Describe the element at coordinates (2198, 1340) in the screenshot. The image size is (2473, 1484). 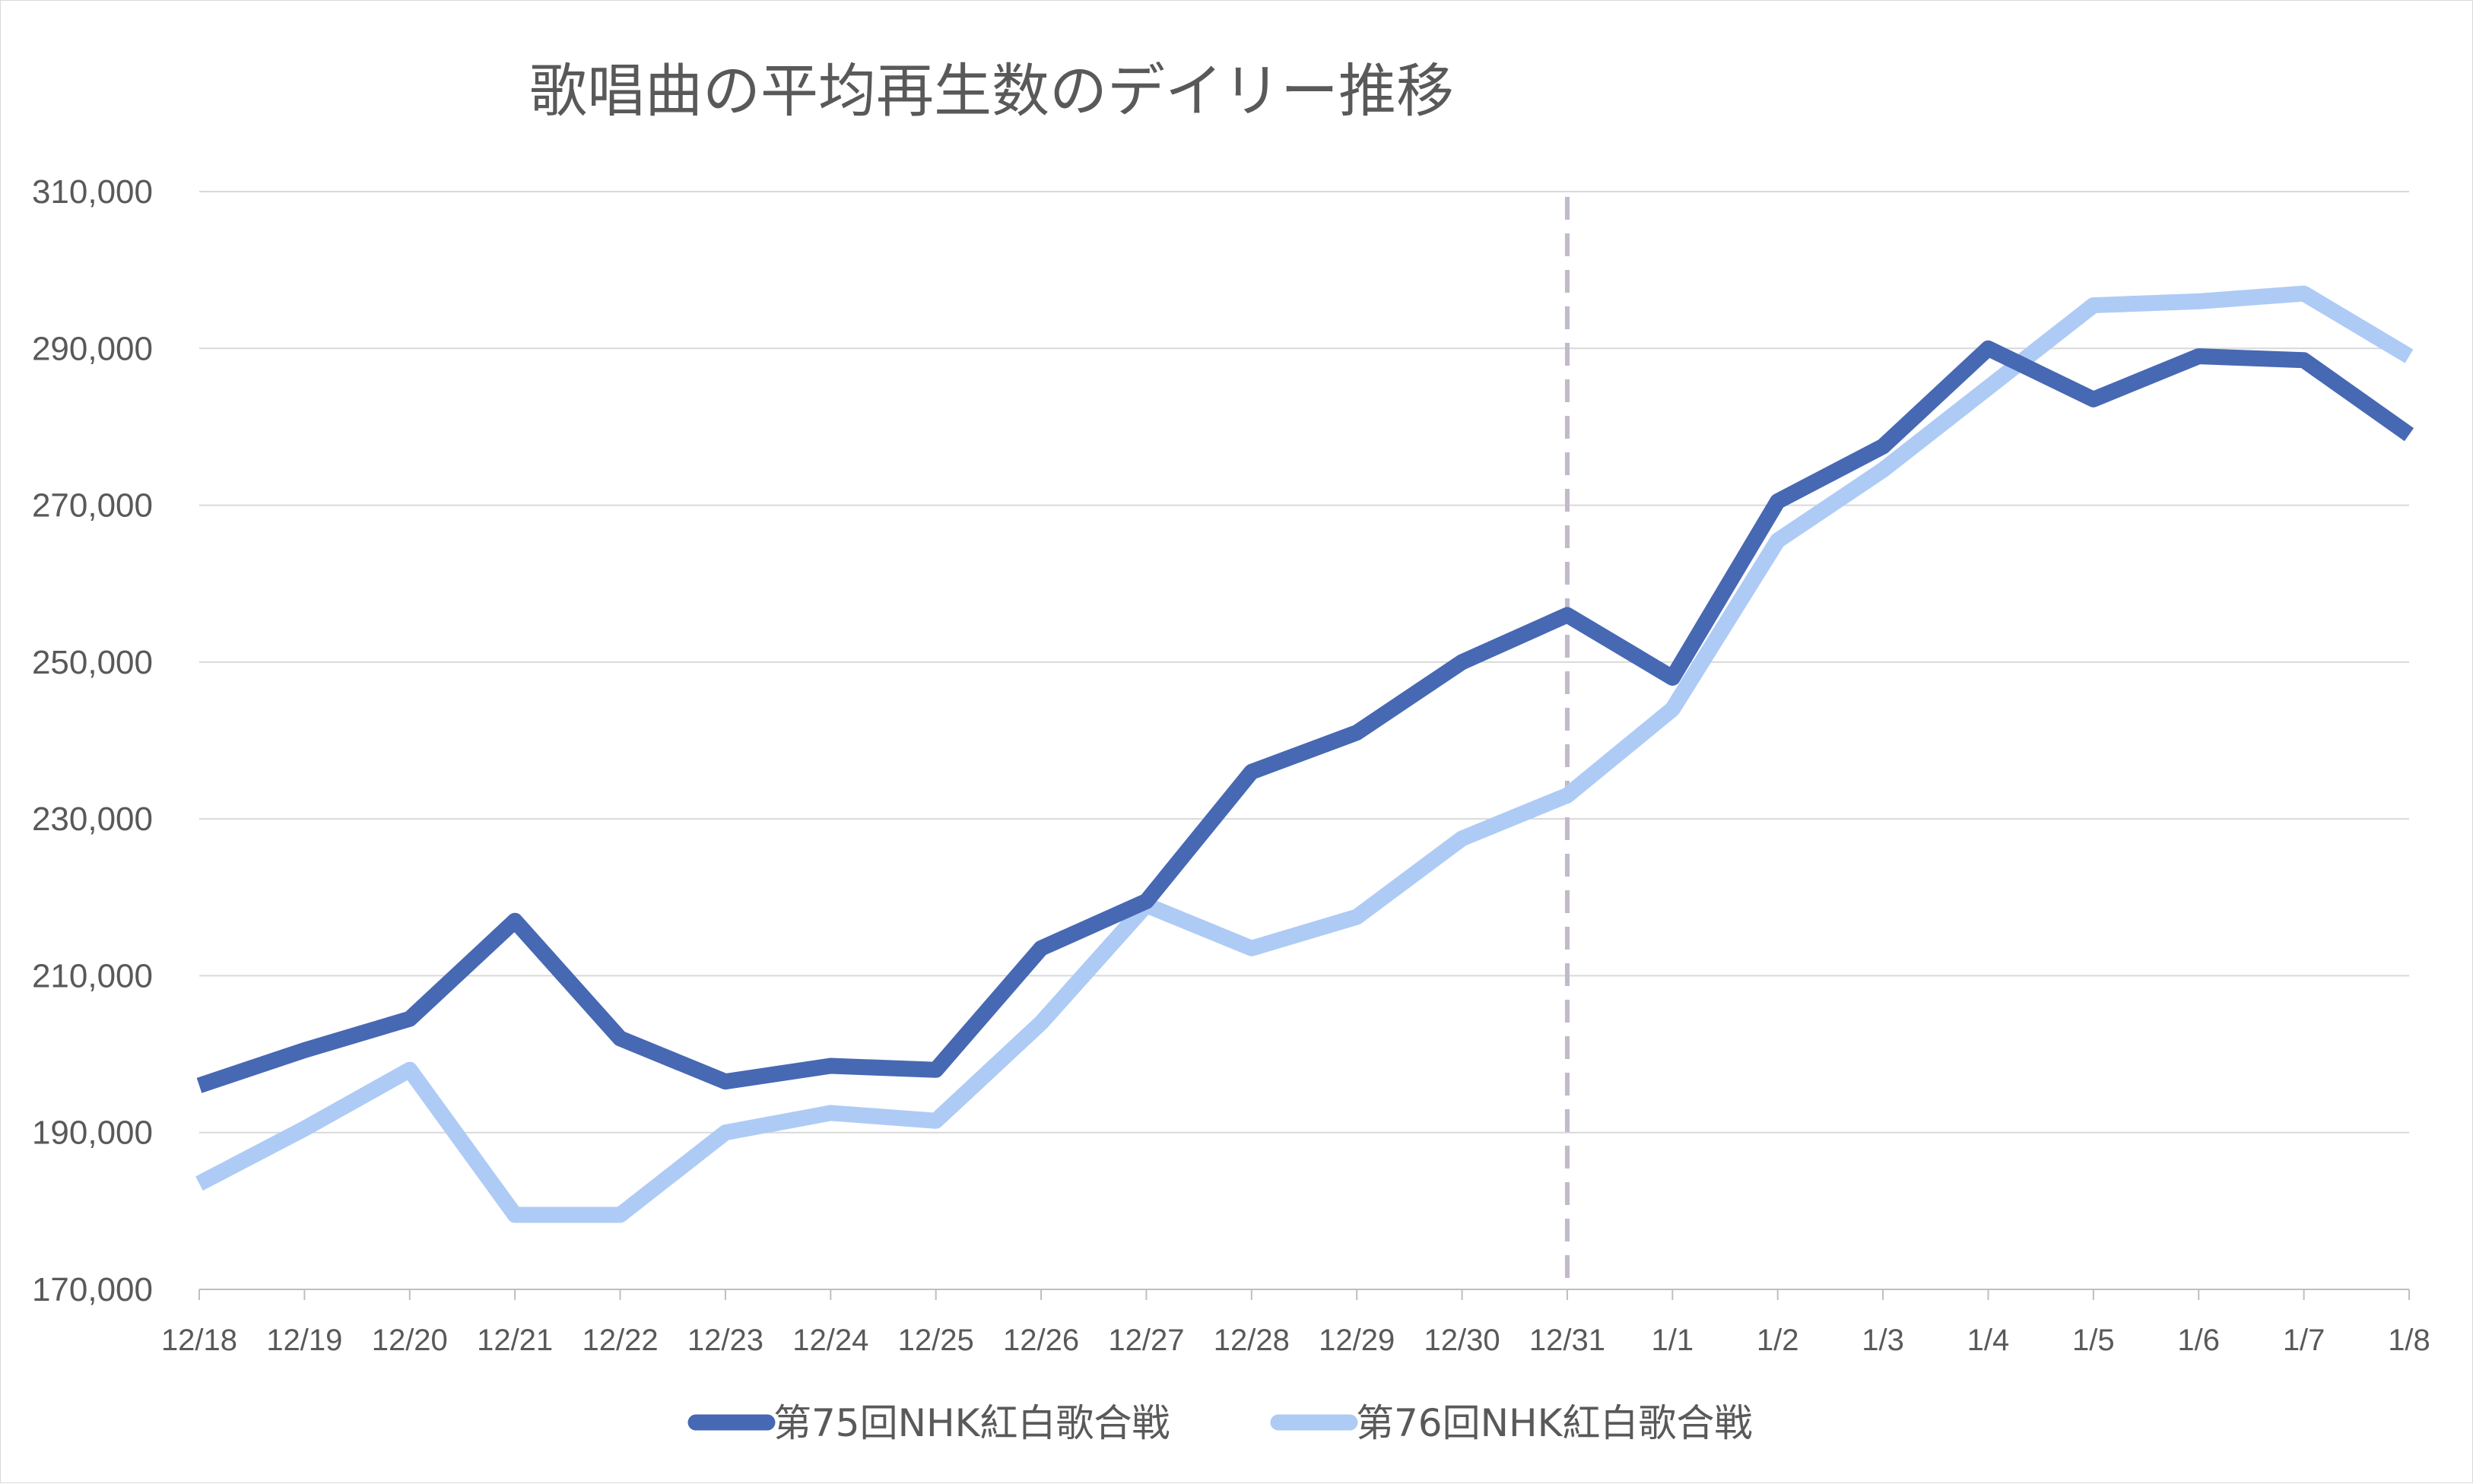
I see `x-tick-label: 1/6` at that location.